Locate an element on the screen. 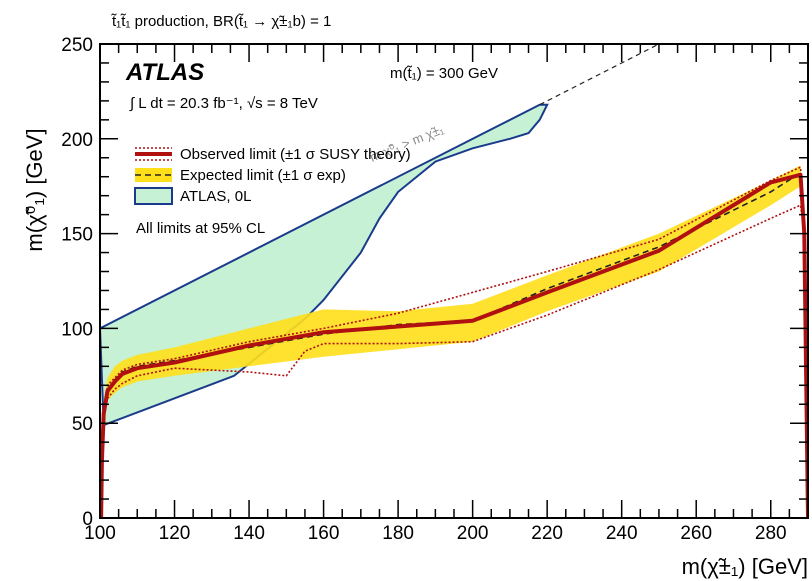 This screenshot has height=581, width=812. x-tick-label: 160 is located at coordinates (324, 533).